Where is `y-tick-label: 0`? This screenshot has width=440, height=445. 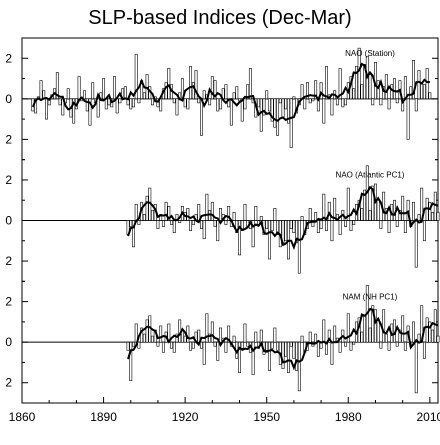
y-tick-label: 0 is located at coordinates (8, 99).